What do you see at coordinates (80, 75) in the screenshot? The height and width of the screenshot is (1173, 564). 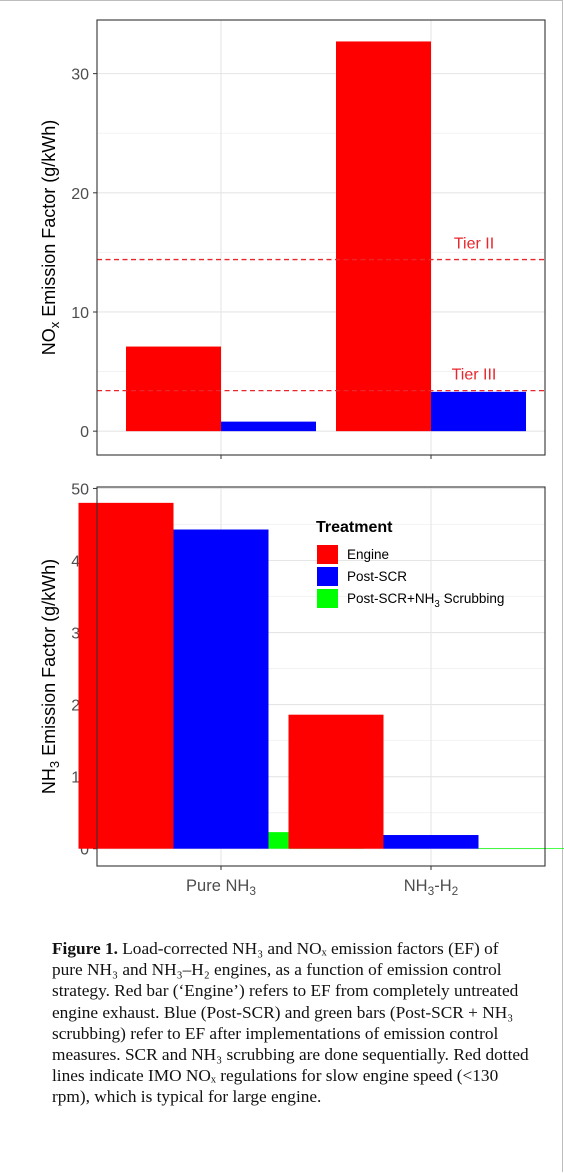 I see `y-tick-label: 30` at bounding box center [80, 75].